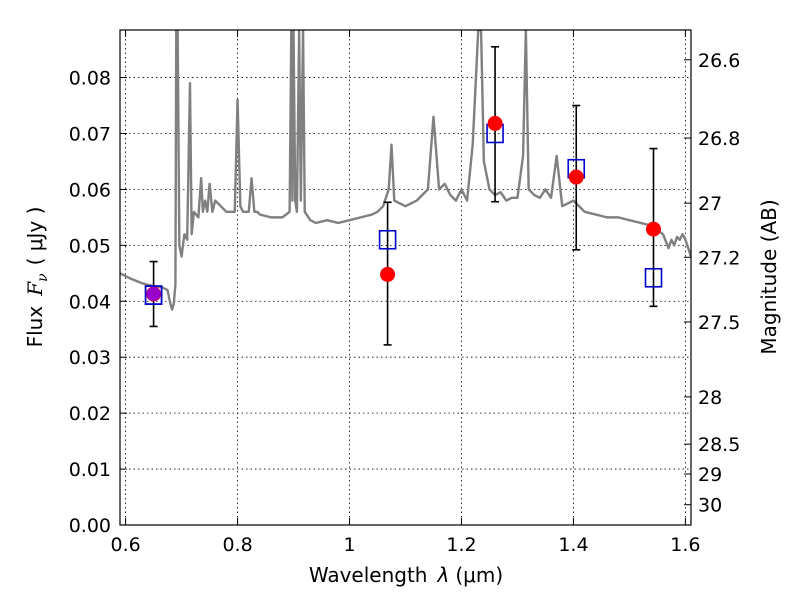 This screenshot has height=600, width=800. What do you see at coordinates (90, 526) in the screenshot?
I see `y-tick-label: 0.00` at bounding box center [90, 526].